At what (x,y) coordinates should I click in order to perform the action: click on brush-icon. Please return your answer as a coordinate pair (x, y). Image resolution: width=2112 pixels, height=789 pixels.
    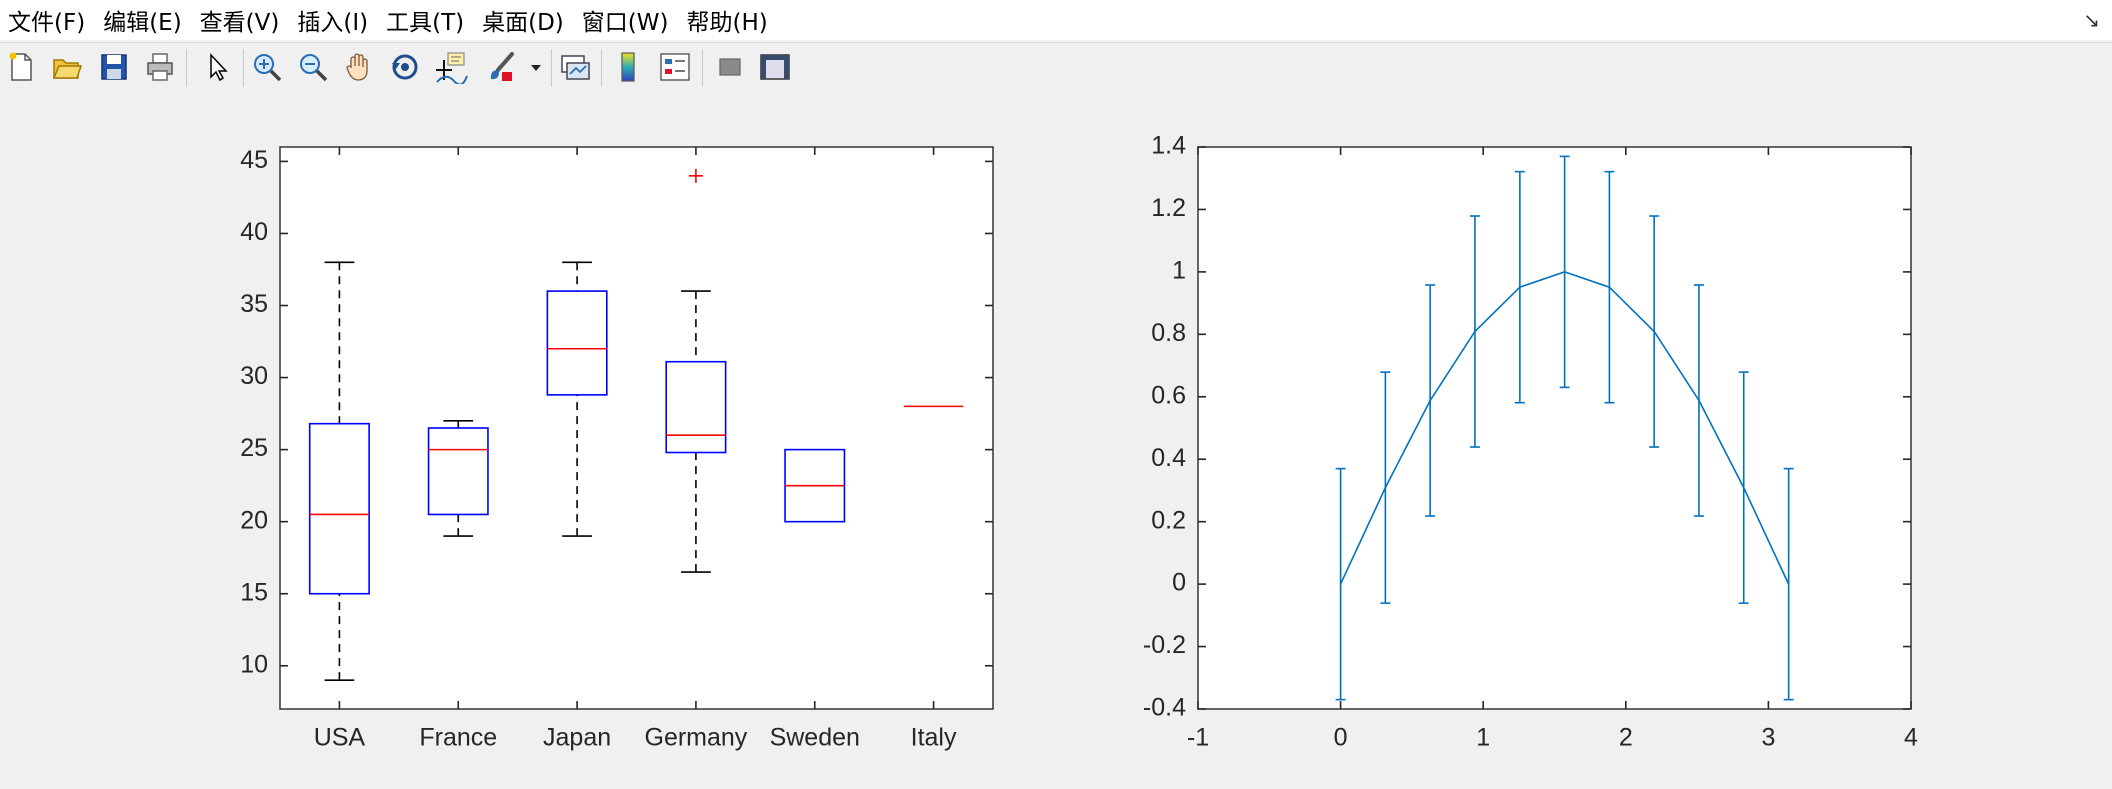
    Looking at the image, I should click on (501, 67).